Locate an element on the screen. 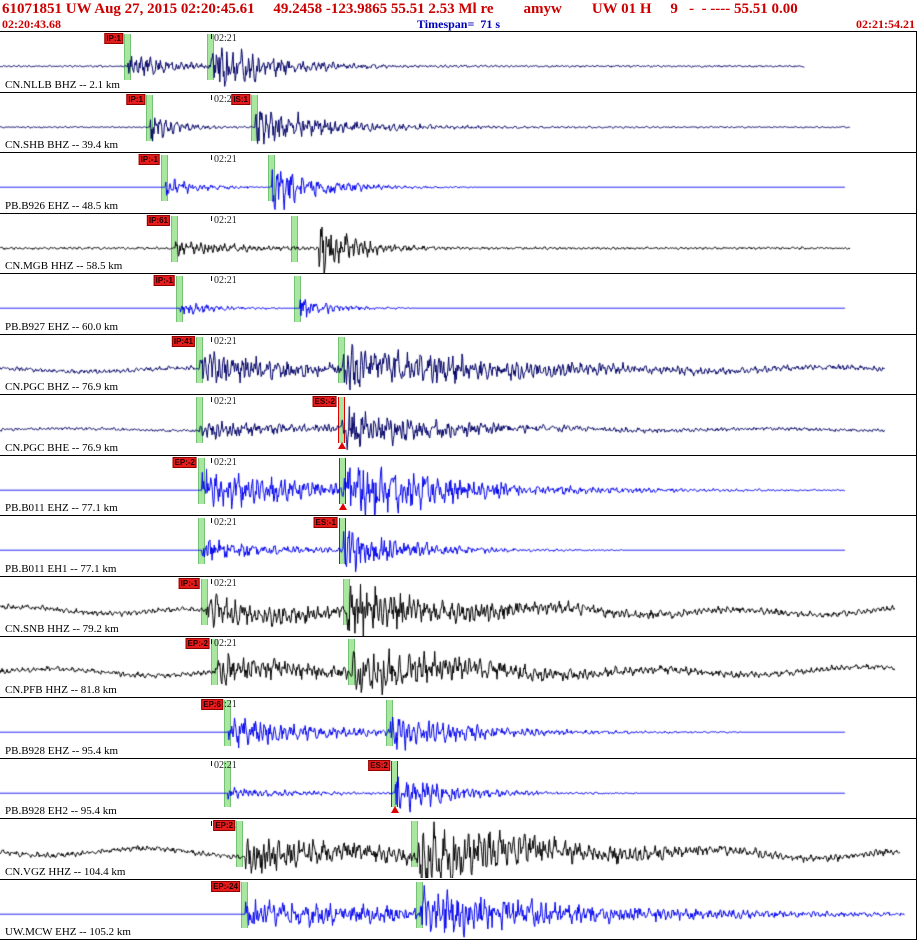  pick-phase-label: IS:1 is located at coordinates (240, 99).